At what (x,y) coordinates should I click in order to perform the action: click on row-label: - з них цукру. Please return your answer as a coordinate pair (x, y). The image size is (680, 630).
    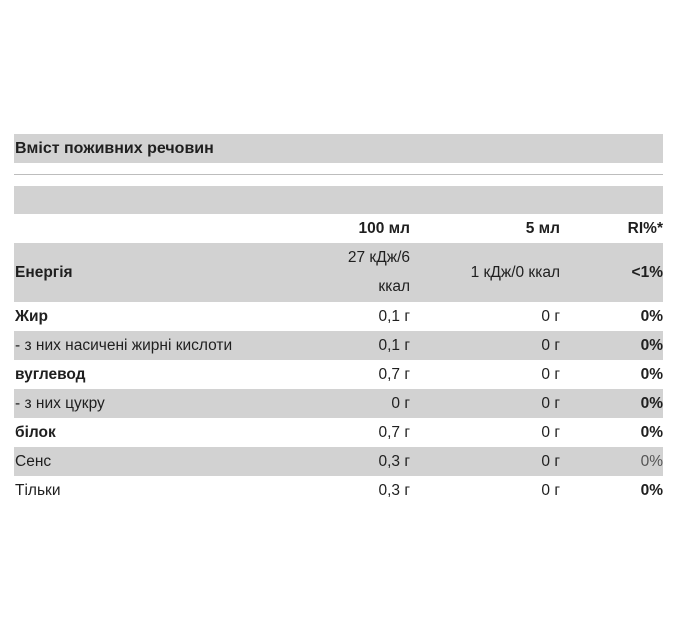
    Looking at the image, I should click on (60, 403).